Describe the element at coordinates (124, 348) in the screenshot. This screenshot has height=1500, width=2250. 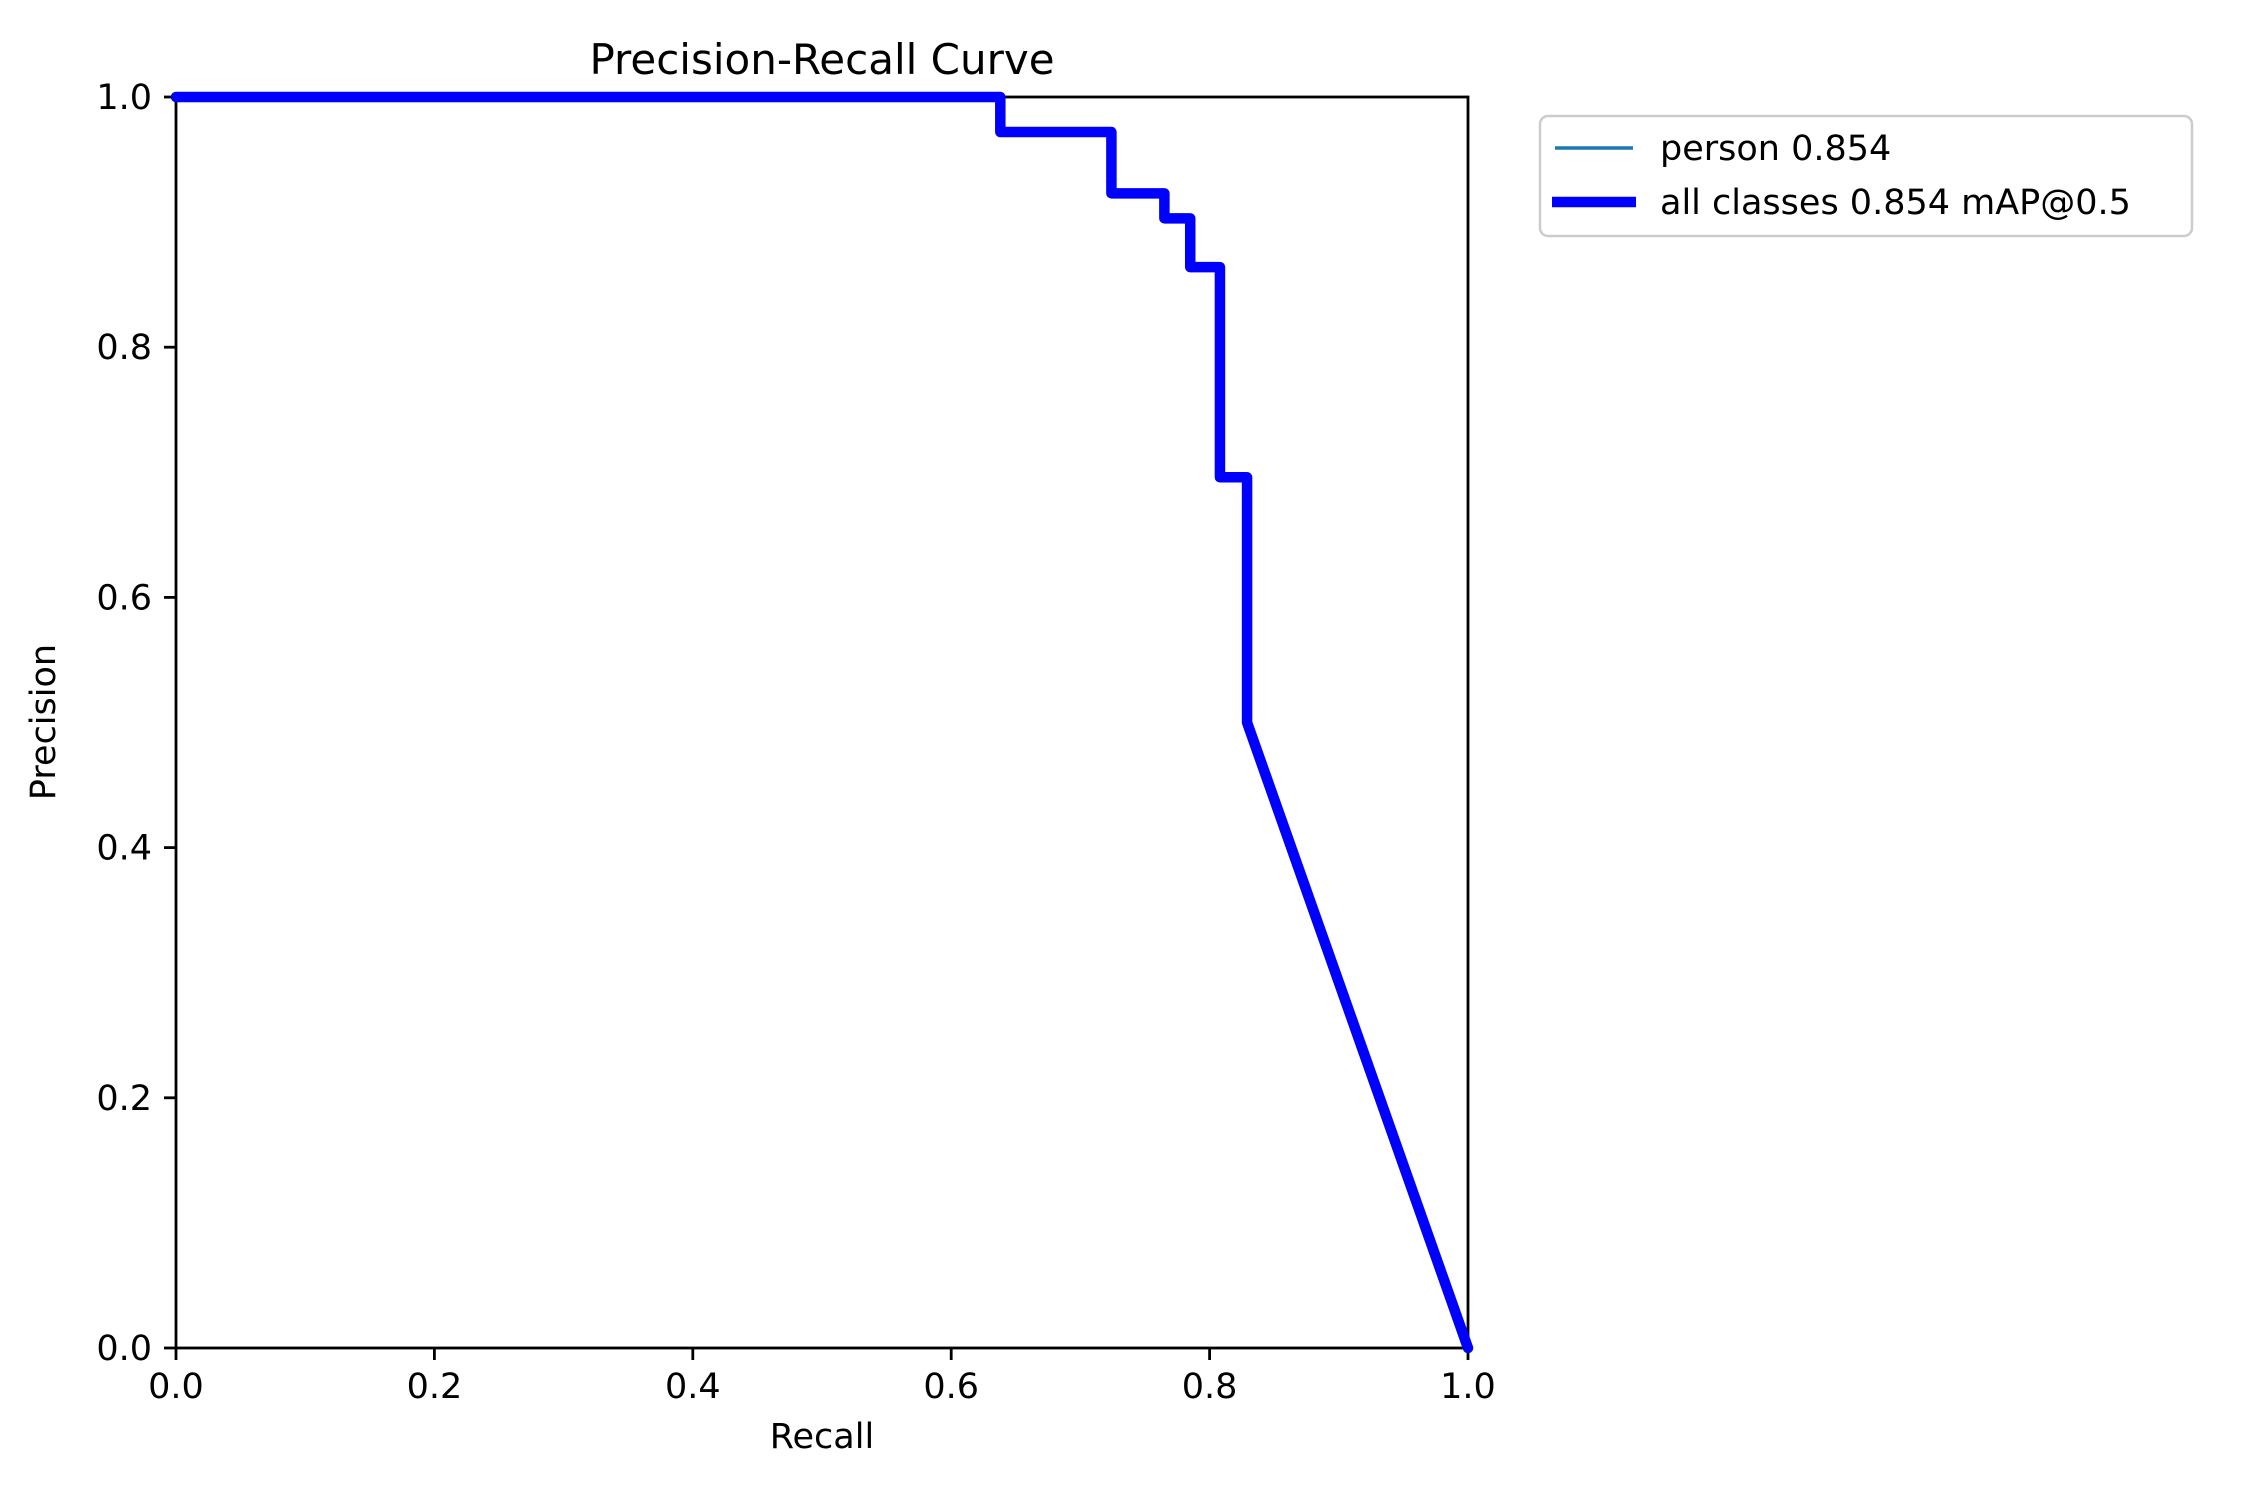
I see `y-tick-label: 0.8` at that location.